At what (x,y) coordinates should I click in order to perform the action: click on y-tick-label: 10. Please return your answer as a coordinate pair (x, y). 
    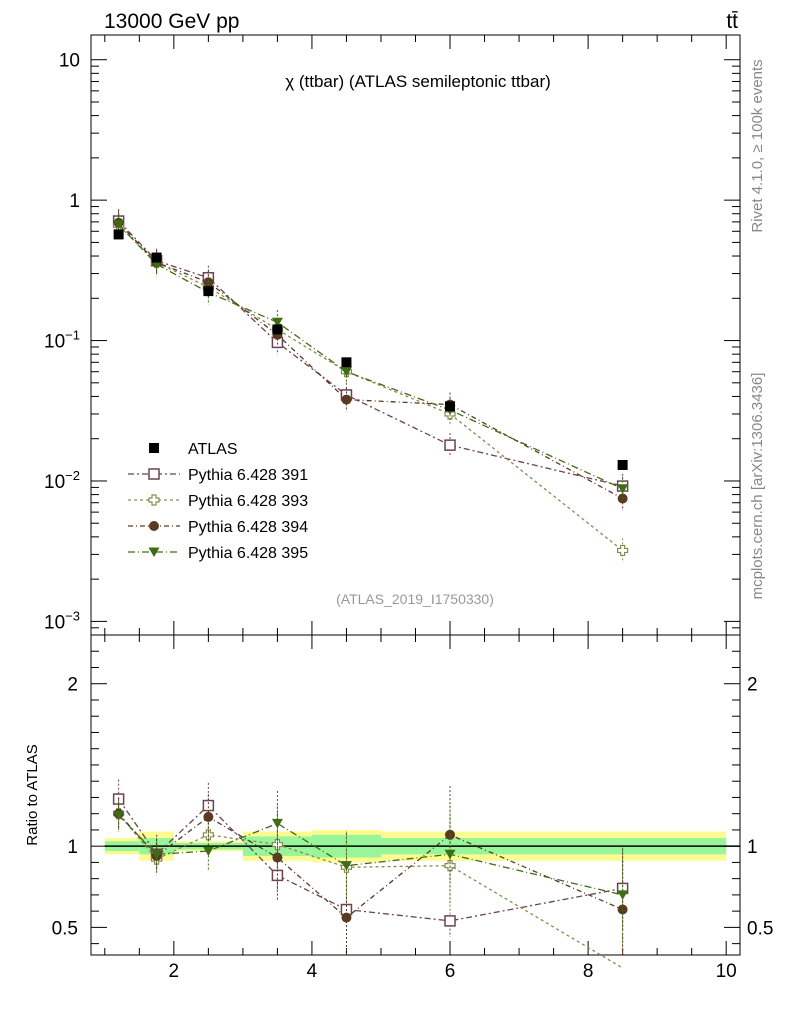
    Looking at the image, I should click on (69, 61).